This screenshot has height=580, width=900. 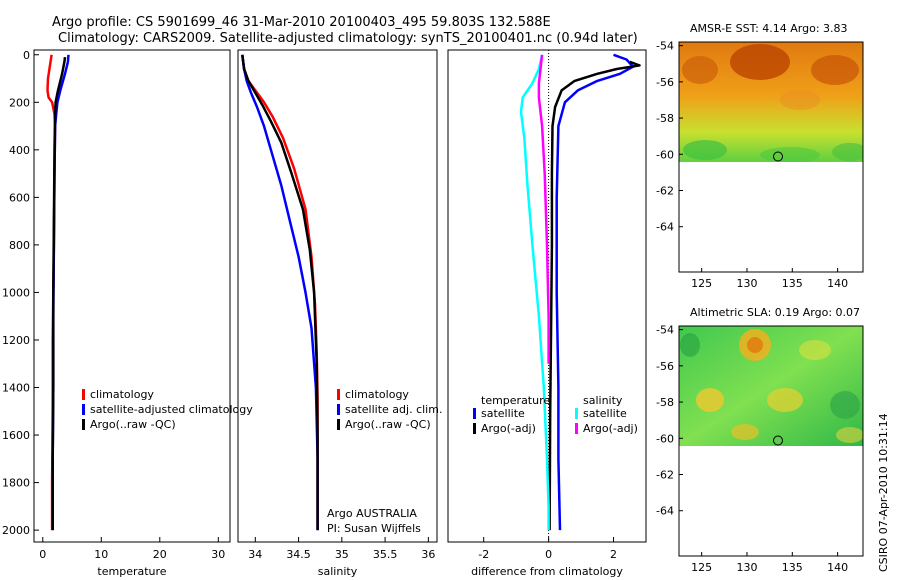 What do you see at coordinates (16, 435) in the screenshot?
I see `y-tick-label: 1600` at bounding box center [16, 435].